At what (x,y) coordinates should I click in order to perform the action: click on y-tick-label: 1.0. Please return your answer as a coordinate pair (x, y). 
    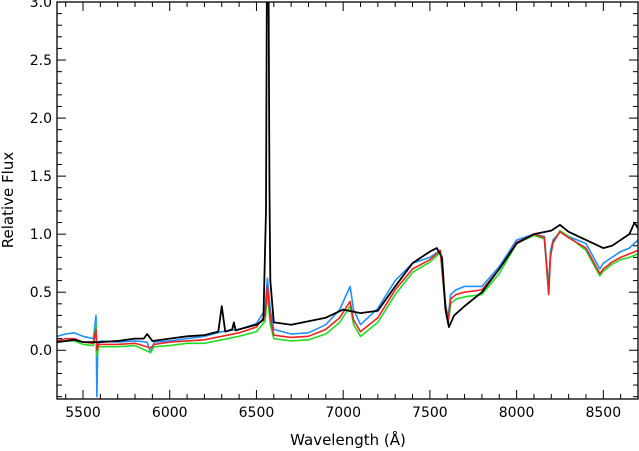
    Looking at the image, I should click on (41, 235).